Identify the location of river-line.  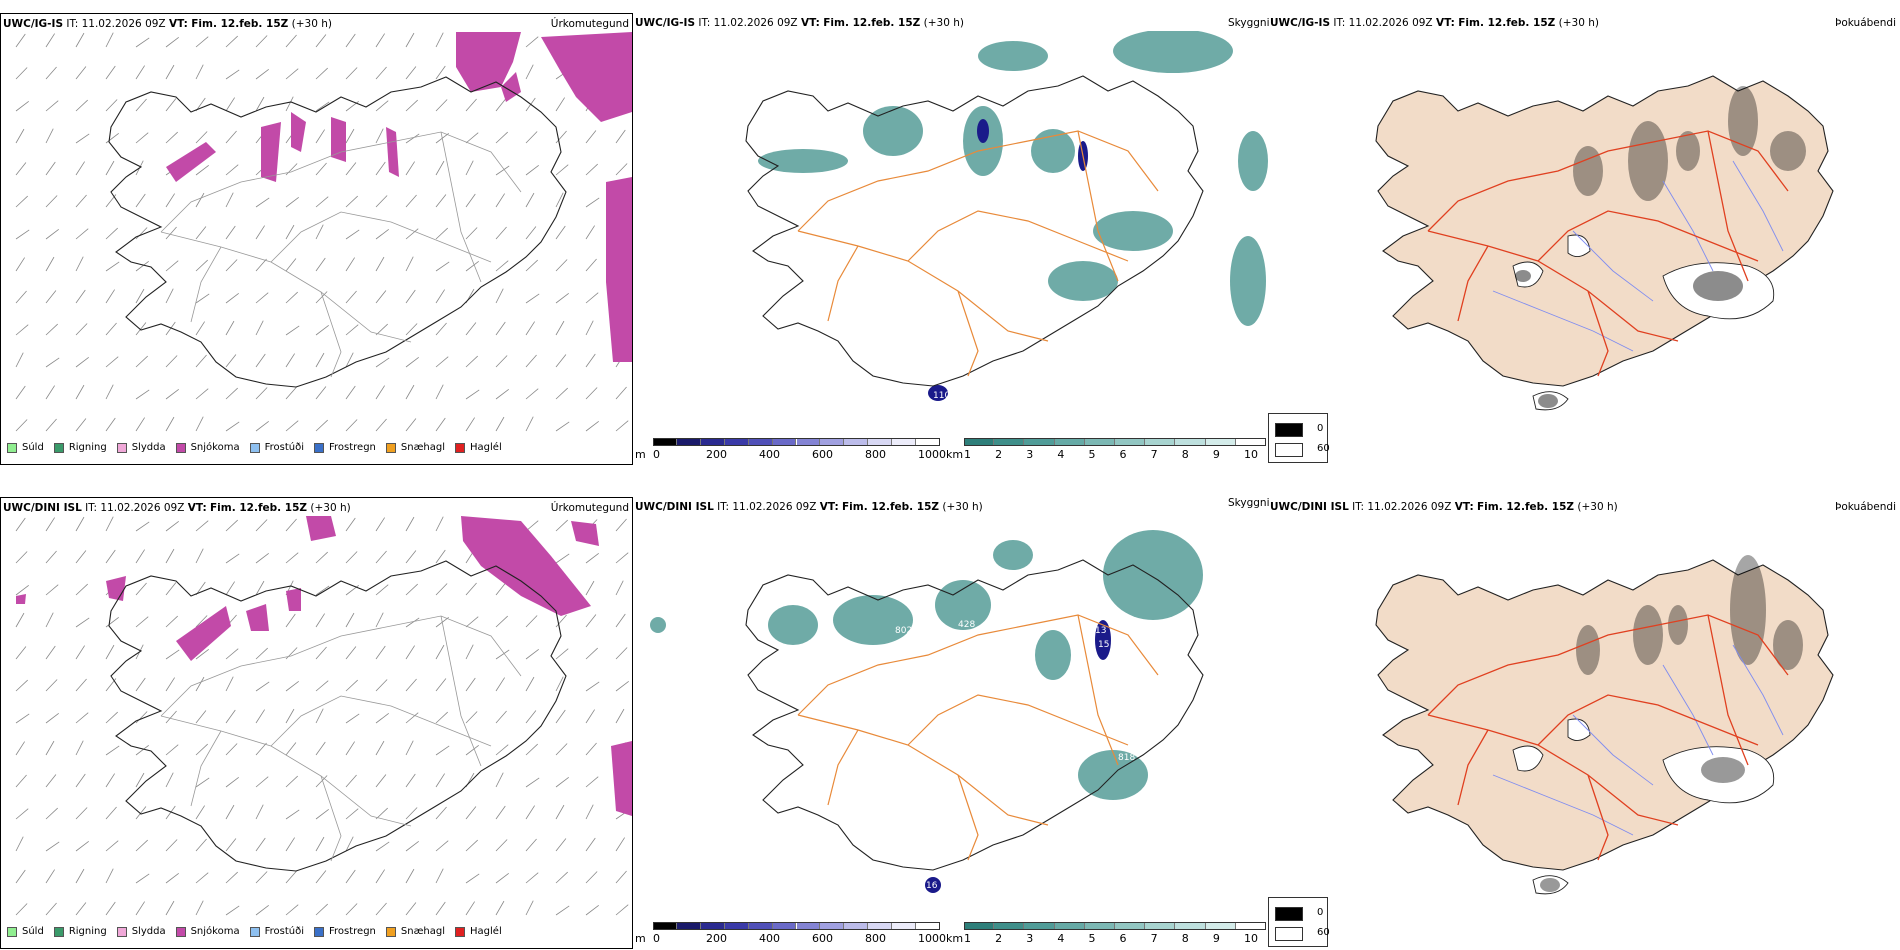
(1613, 750).